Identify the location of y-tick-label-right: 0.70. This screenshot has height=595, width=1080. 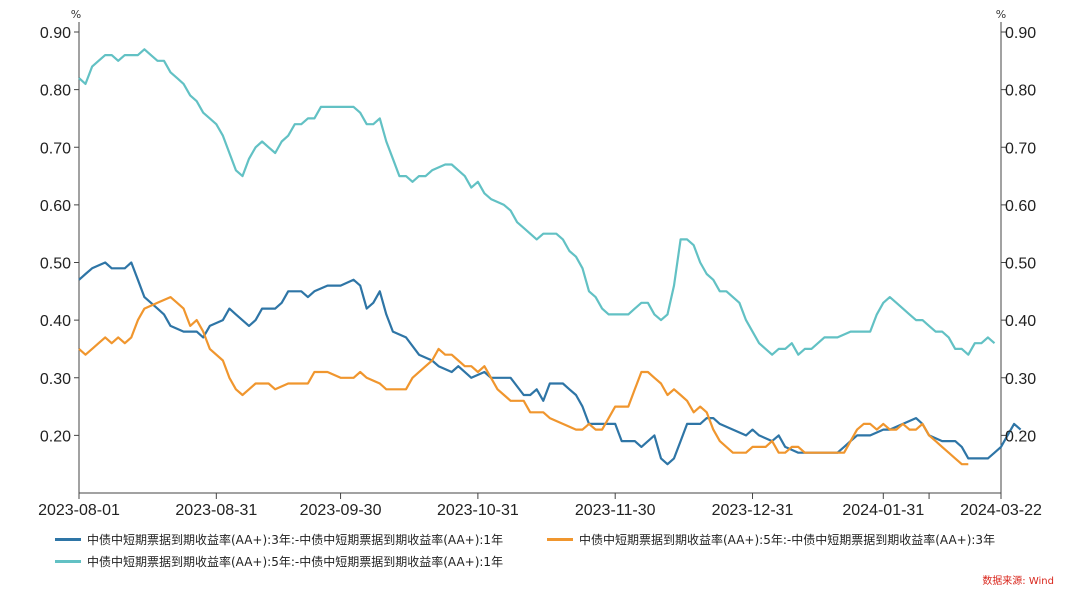
(1020, 148).